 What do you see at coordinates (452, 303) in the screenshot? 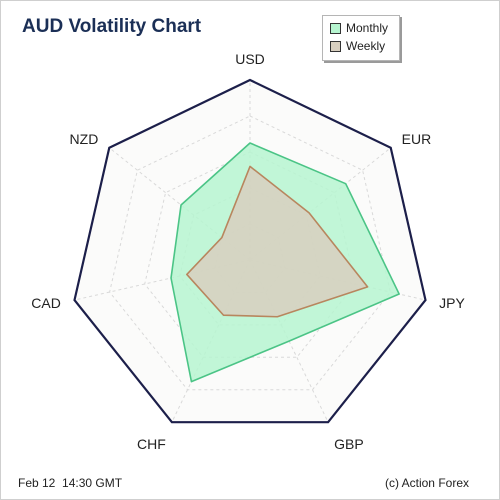
I see `axis-label-jpy: JPY` at bounding box center [452, 303].